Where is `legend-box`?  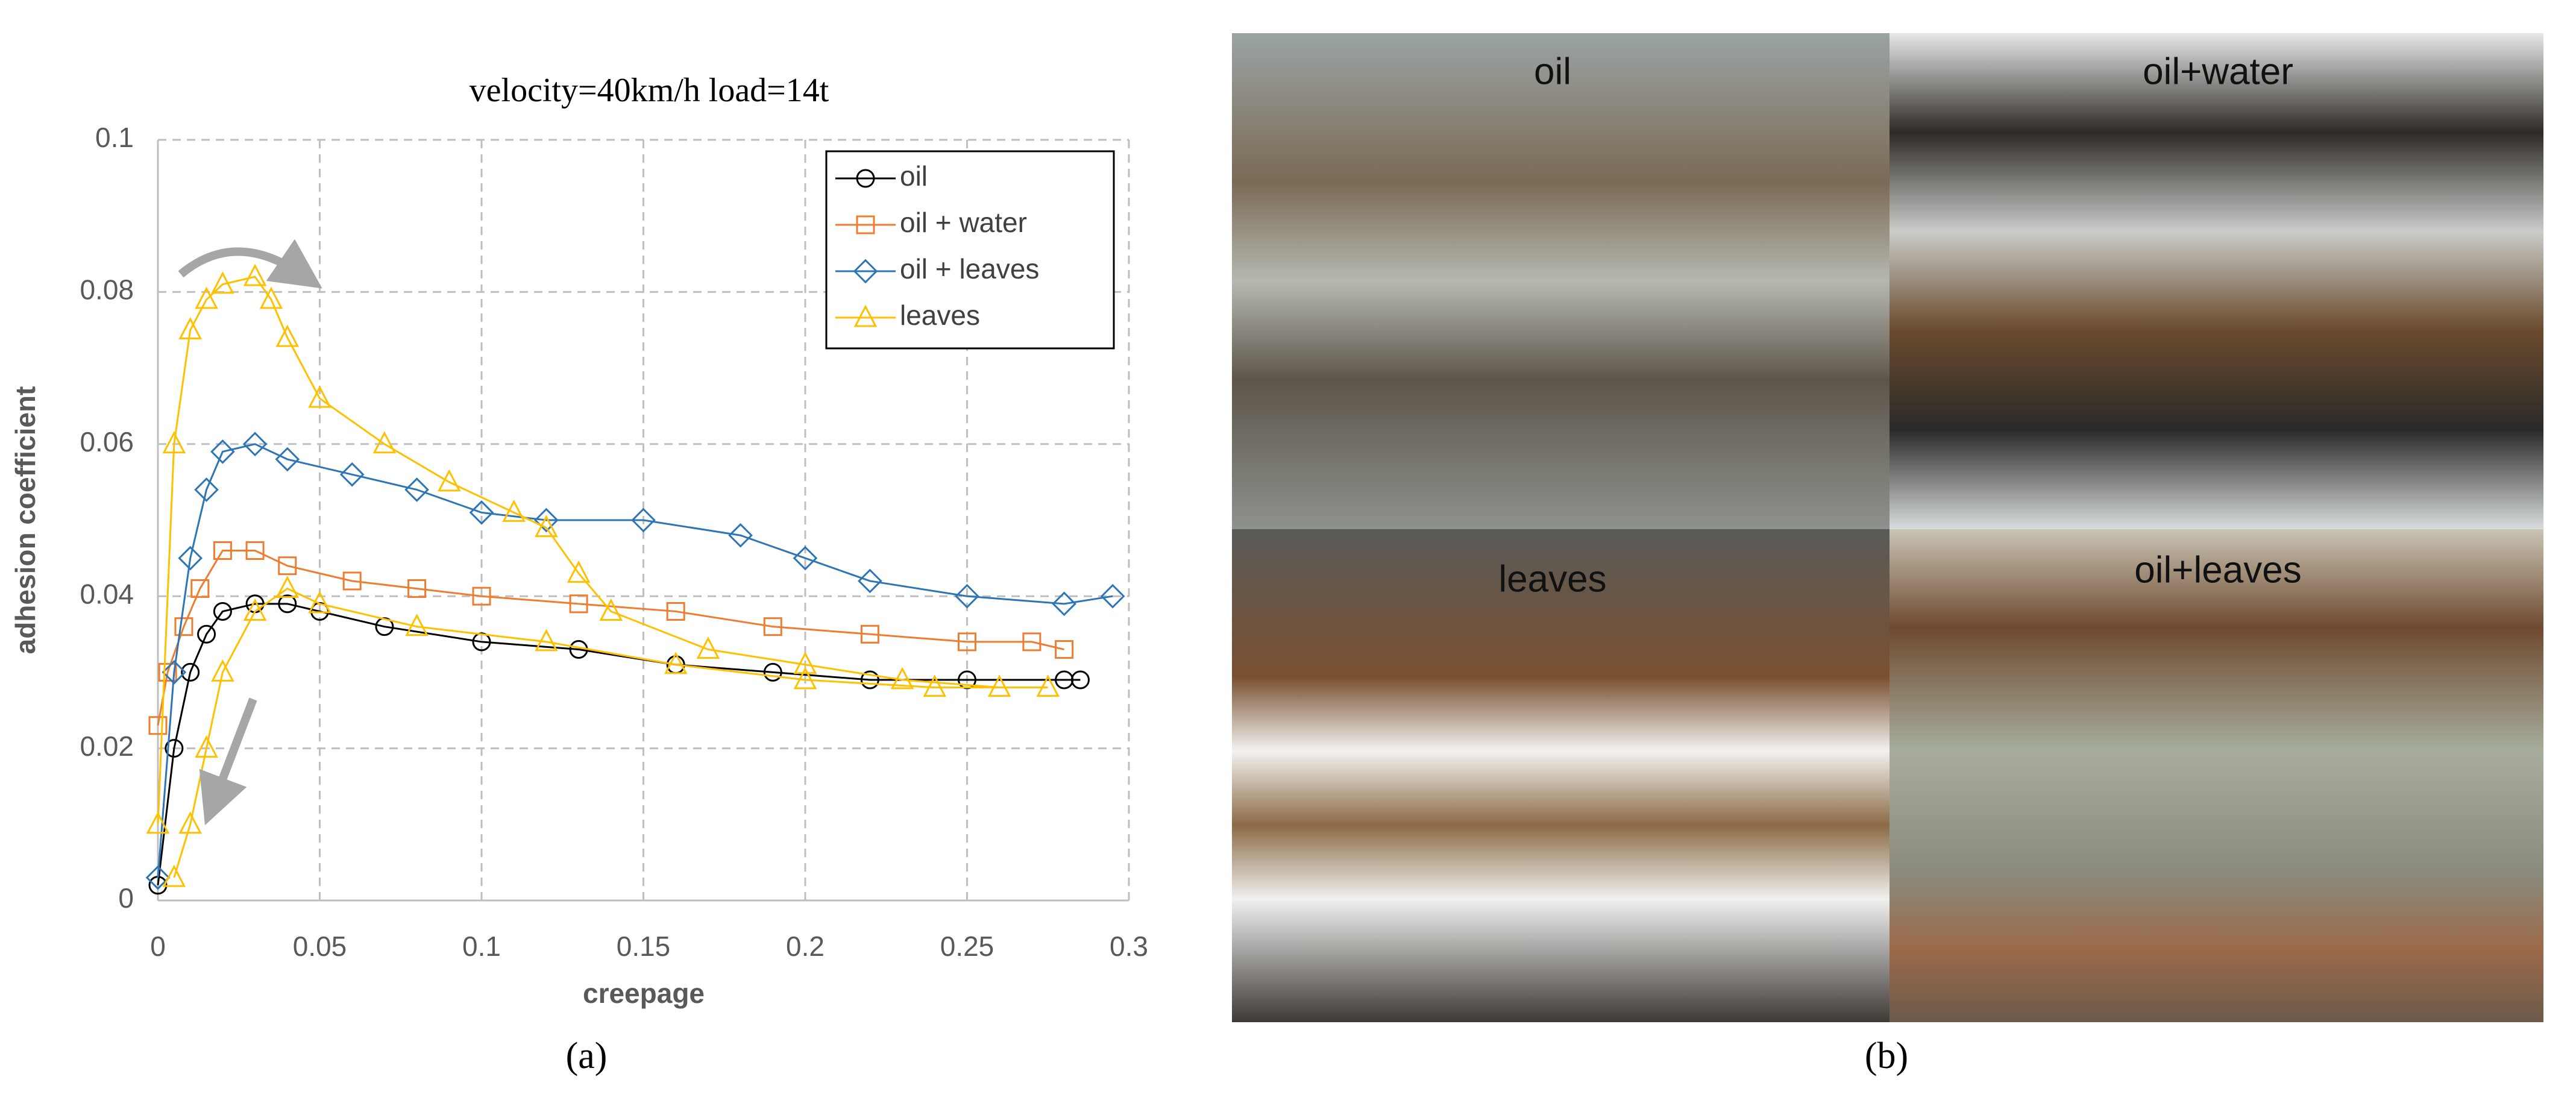
legend-box is located at coordinates (970, 250).